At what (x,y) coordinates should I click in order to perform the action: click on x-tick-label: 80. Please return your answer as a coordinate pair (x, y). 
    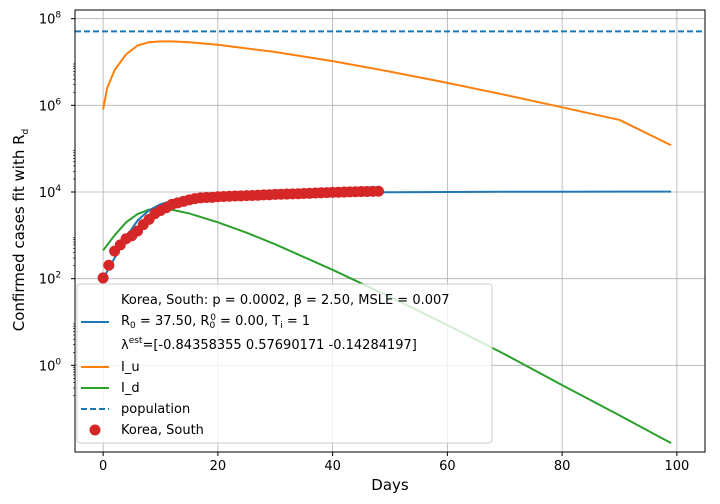
    Looking at the image, I should click on (562, 466).